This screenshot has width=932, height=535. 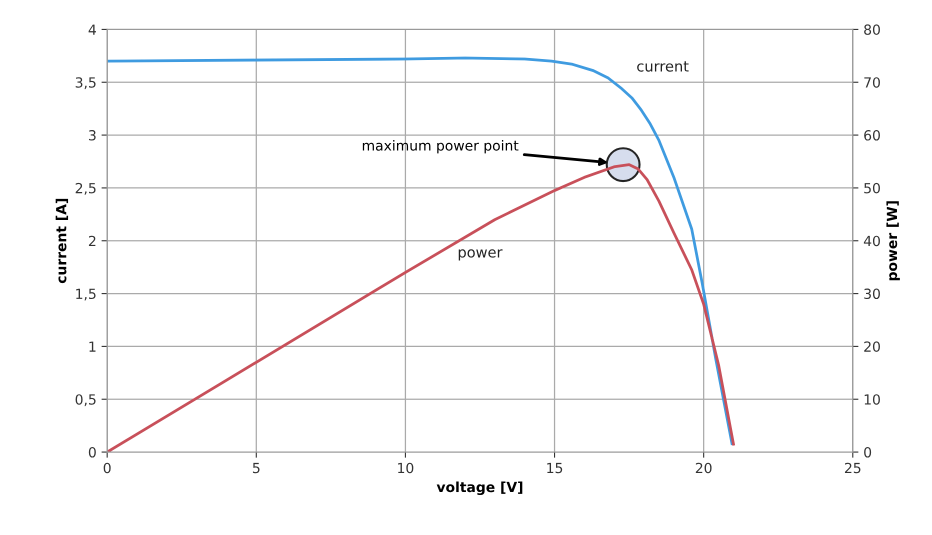 What do you see at coordinates (704, 468) in the screenshot?
I see `x-tick-label: 20` at bounding box center [704, 468].